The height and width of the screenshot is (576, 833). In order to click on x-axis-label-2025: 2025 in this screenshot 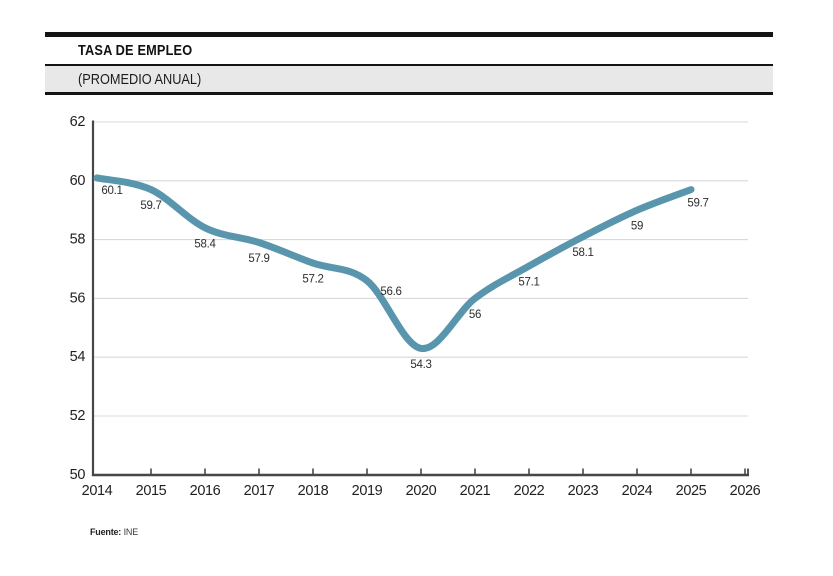, I will do `click(691, 491)`.